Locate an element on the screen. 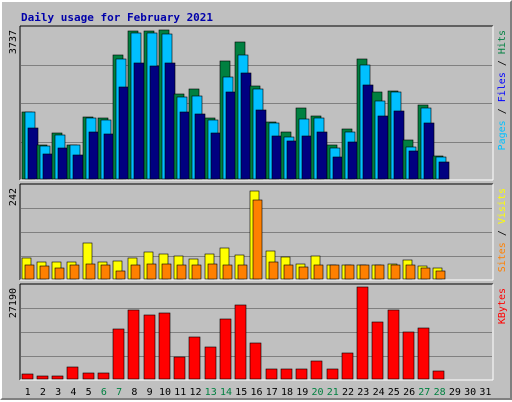  x-tick-day-25: 25 is located at coordinates (394, 392).